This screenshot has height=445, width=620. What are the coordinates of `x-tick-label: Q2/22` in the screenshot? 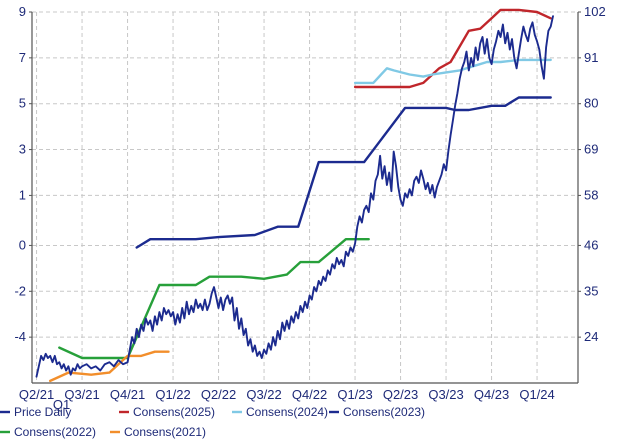 It's located at (218, 394).